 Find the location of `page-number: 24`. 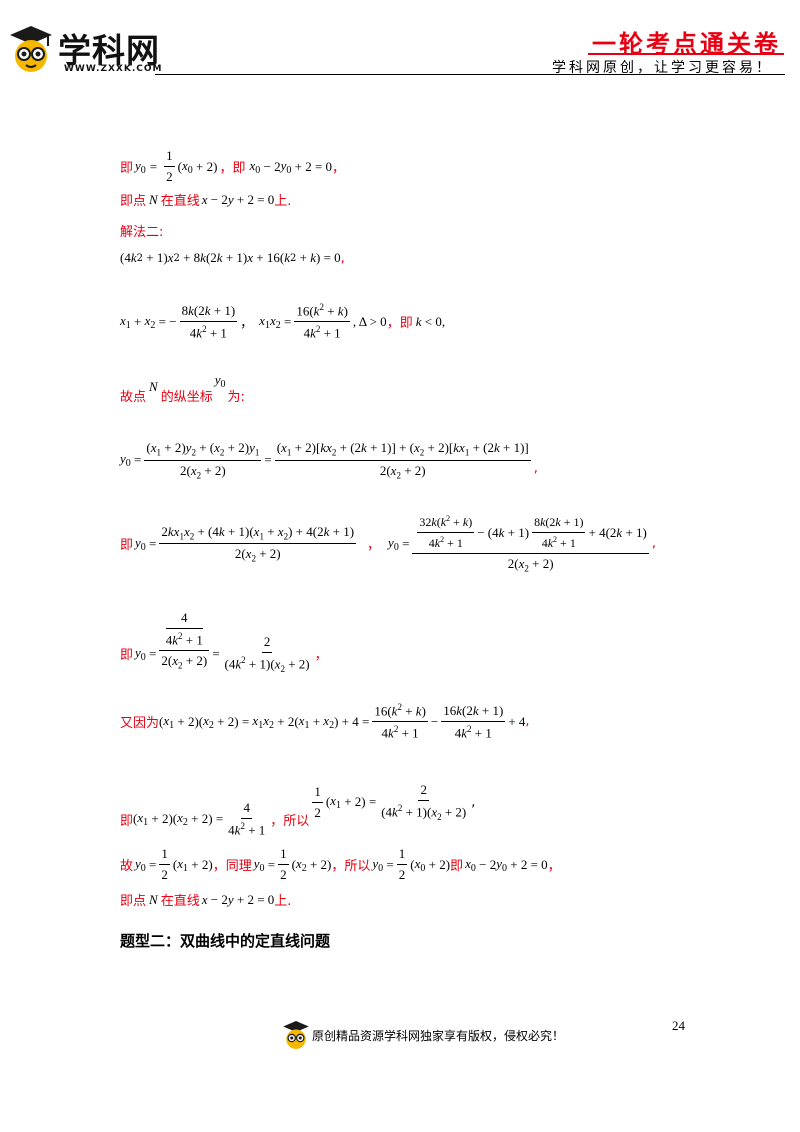

page-number: 24 is located at coordinates (678, 1025).